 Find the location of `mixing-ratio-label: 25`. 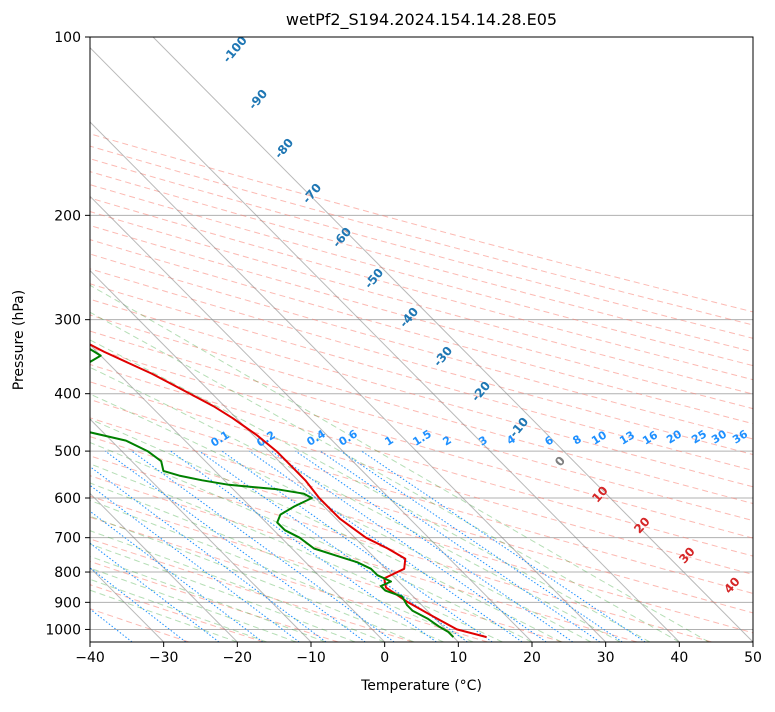

mixing-ratio-label: 25 is located at coordinates (699, 436).